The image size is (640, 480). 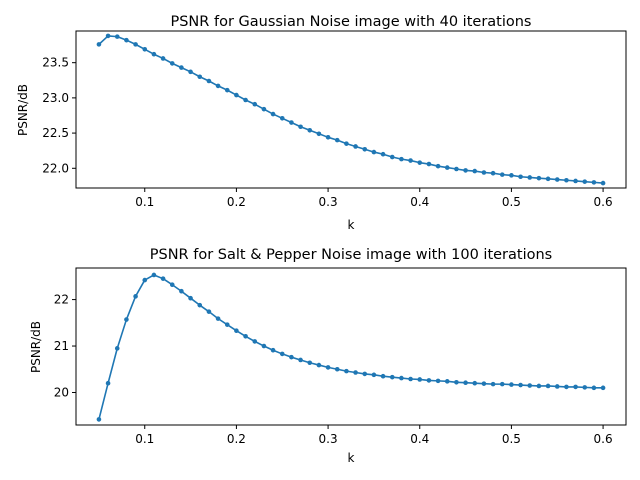 I want to click on y-tick-label: 22.0, so click(x=55, y=168).